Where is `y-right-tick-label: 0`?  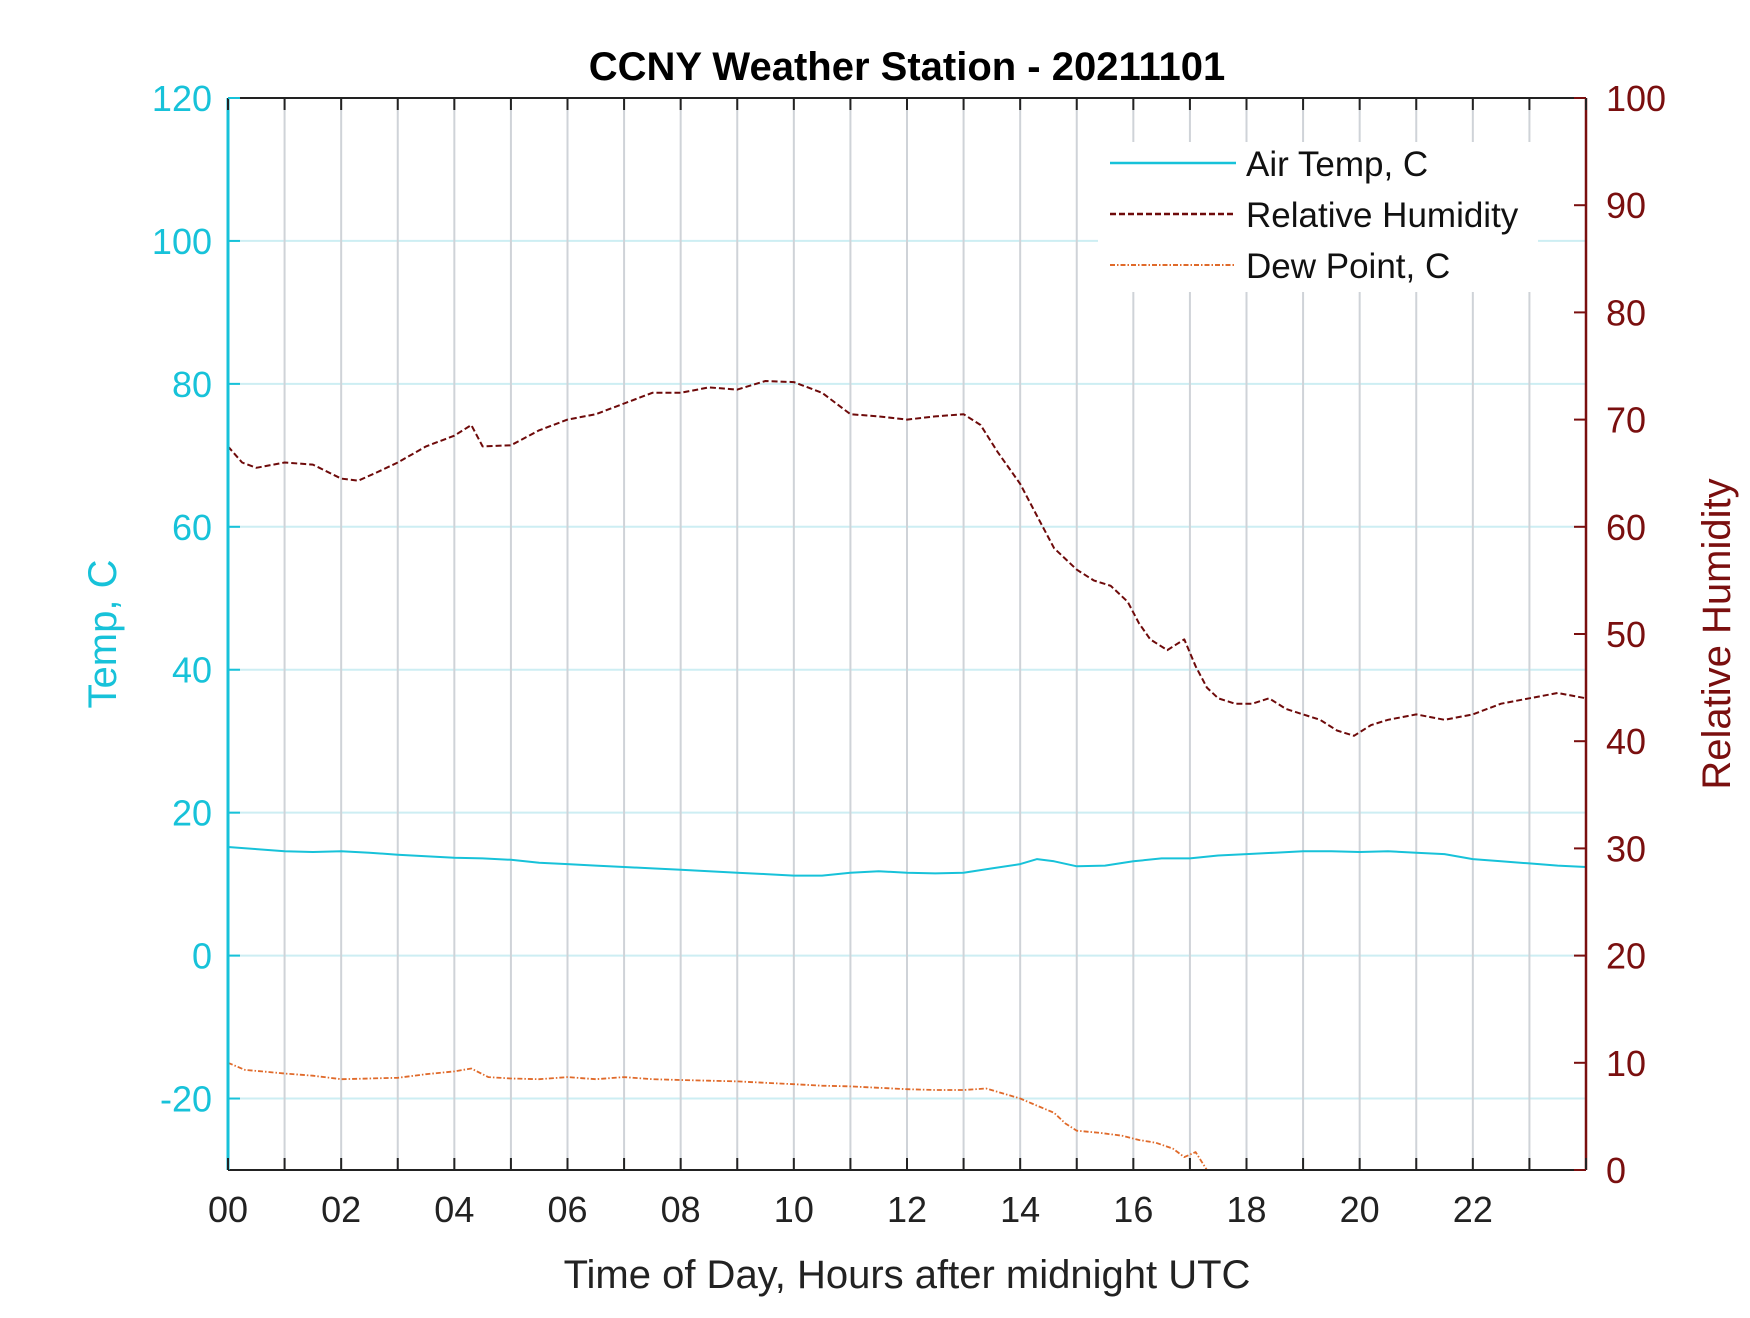 y-right-tick-label: 0 is located at coordinates (1616, 1170).